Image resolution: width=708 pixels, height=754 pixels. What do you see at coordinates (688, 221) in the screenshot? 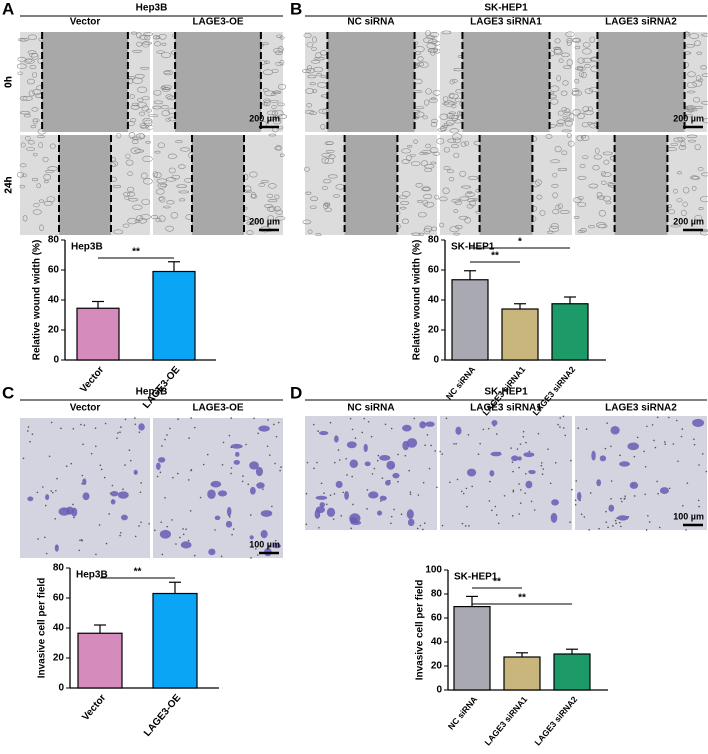
I see `scale-bar-label: 200 µm` at bounding box center [688, 221].